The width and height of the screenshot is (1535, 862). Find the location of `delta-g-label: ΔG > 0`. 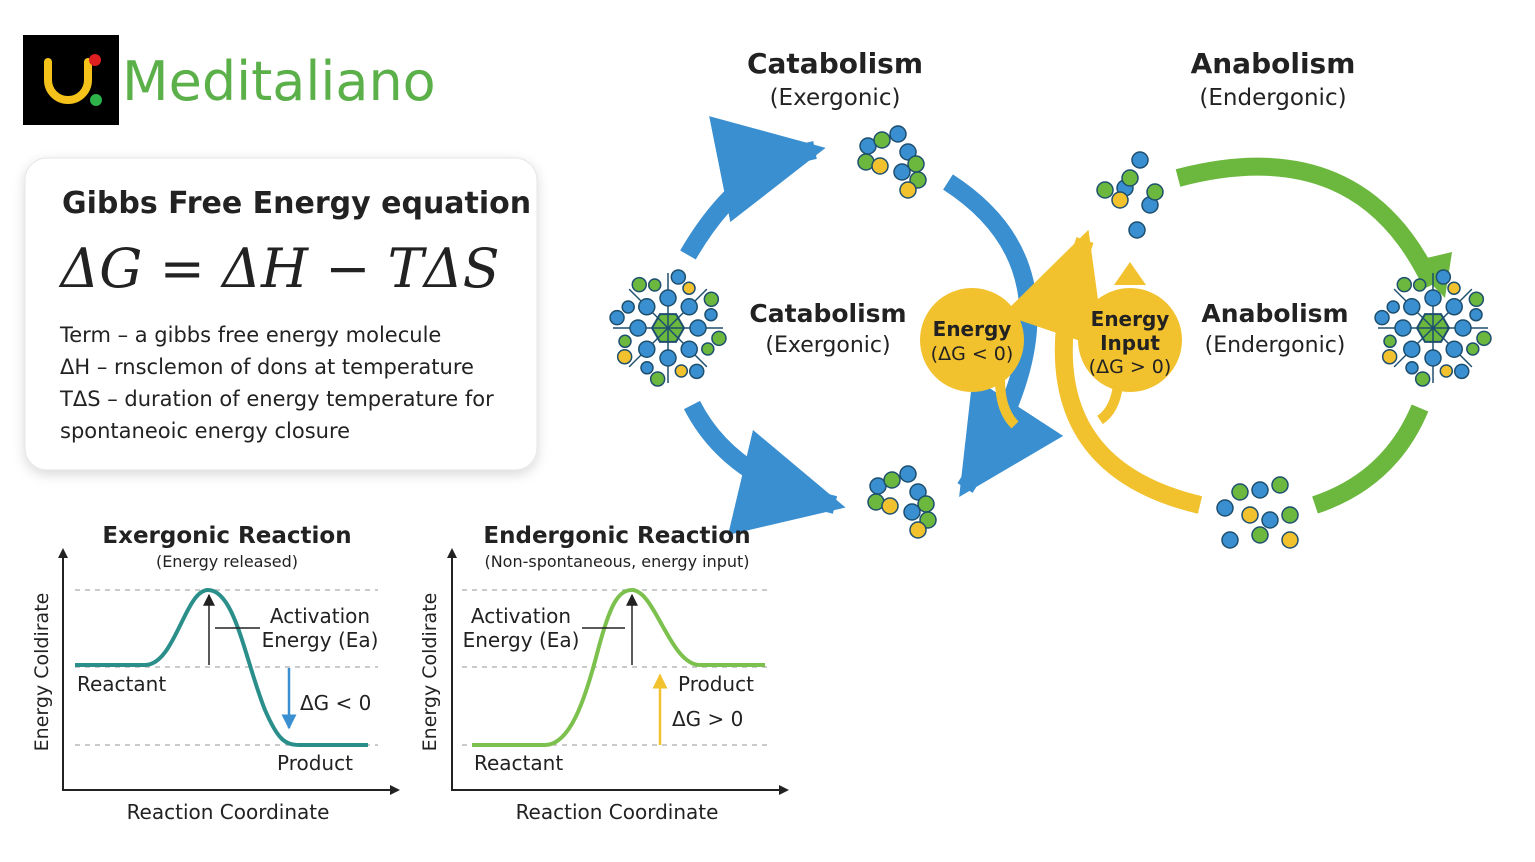

delta-g-label: ΔG > 0 is located at coordinates (707, 719).